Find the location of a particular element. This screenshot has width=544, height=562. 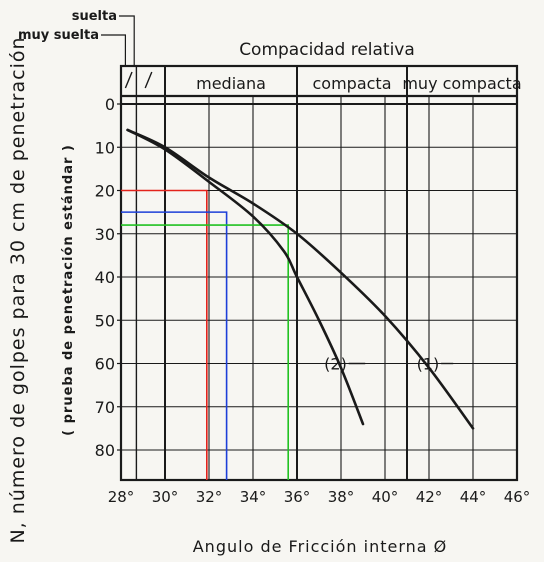

x-tick-label: 38° is located at coordinates (341, 497).